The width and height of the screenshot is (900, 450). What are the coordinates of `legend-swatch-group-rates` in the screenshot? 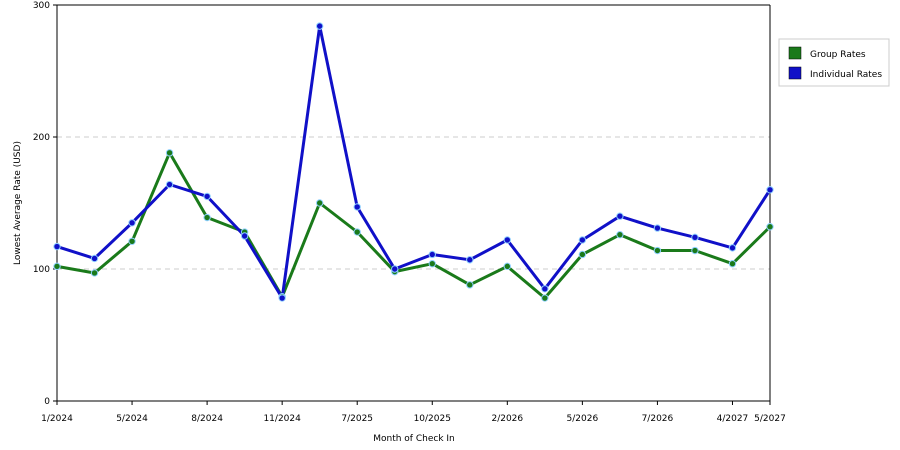 It's located at (795, 53).